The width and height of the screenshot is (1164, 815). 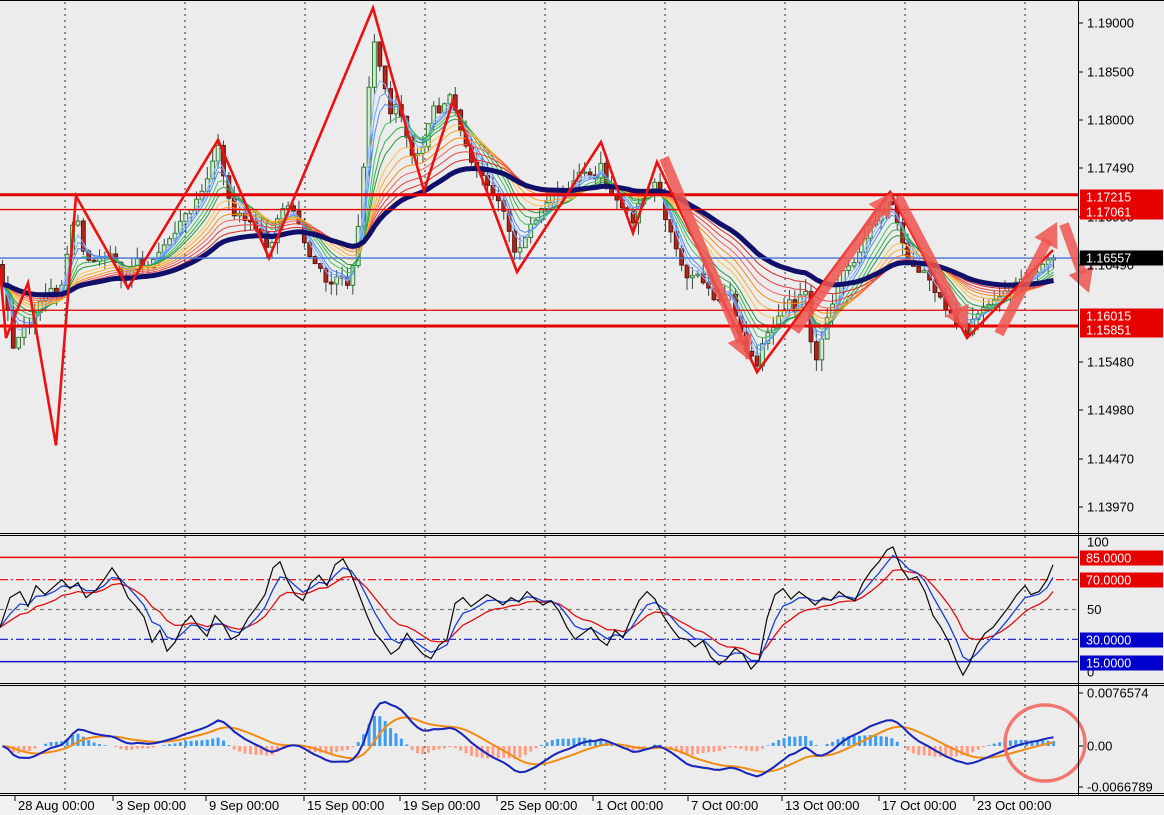 I want to click on time-label: 13 Oct 00:00, so click(x=822, y=805).